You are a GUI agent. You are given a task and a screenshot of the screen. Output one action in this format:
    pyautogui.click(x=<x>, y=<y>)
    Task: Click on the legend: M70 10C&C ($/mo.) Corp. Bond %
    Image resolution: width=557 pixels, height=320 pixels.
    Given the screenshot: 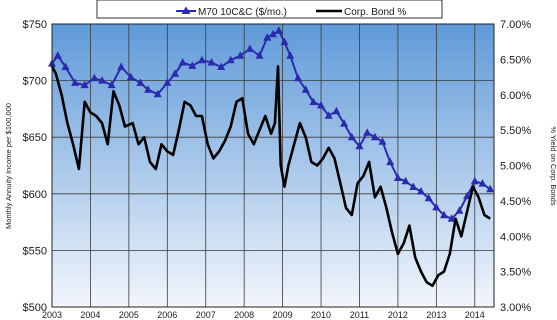 What is the action you would take?
    pyautogui.click(x=269, y=9)
    